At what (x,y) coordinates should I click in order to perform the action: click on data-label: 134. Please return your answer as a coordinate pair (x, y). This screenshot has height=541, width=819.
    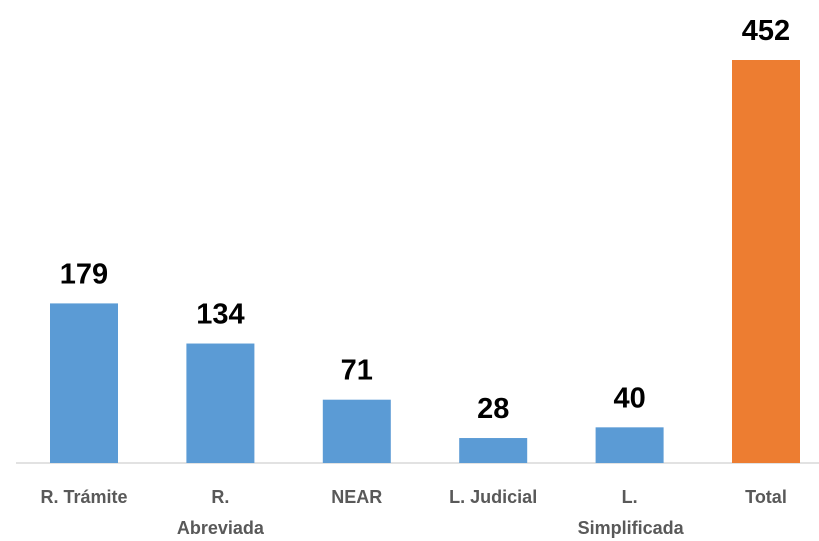
    Looking at the image, I should click on (220, 315).